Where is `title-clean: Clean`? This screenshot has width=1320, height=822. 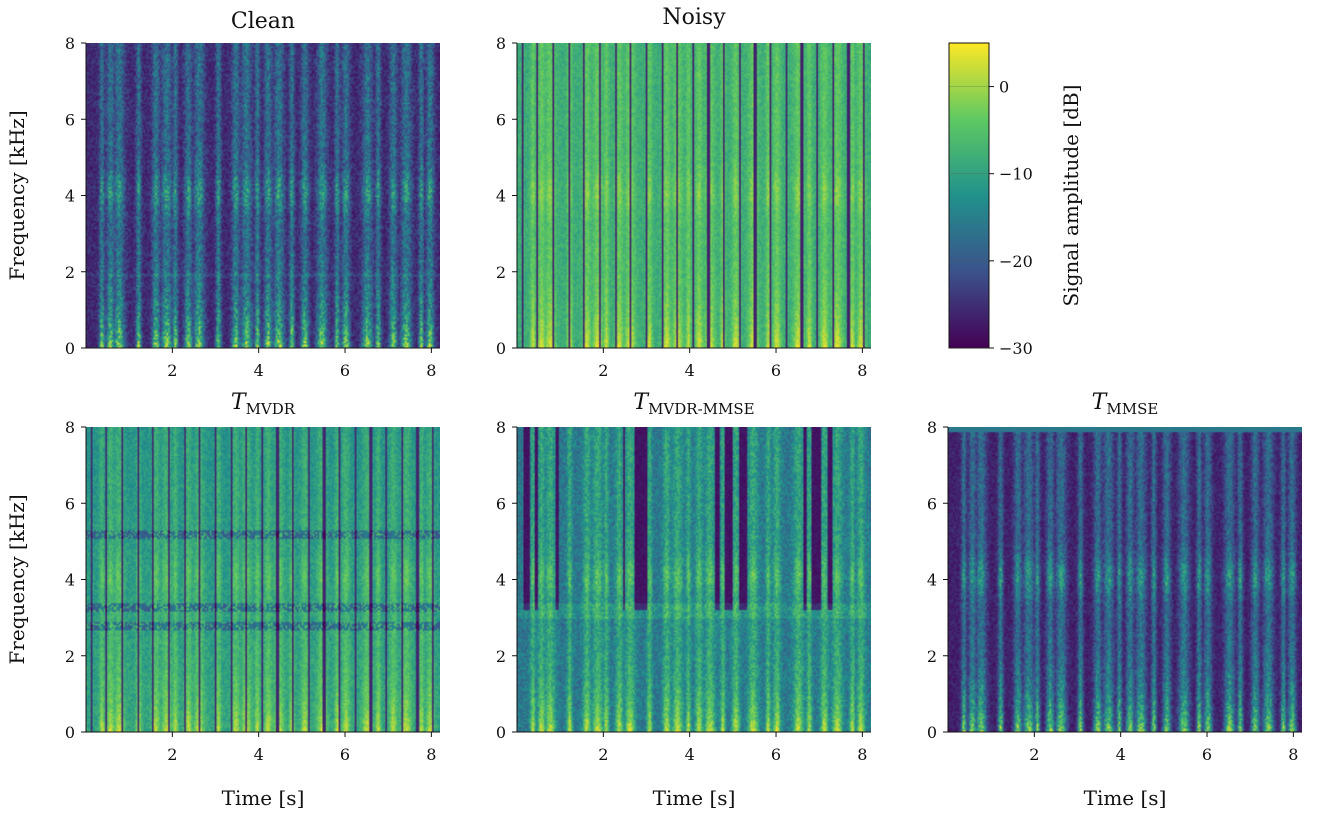
title-clean: Clean is located at coordinates (263, 21).